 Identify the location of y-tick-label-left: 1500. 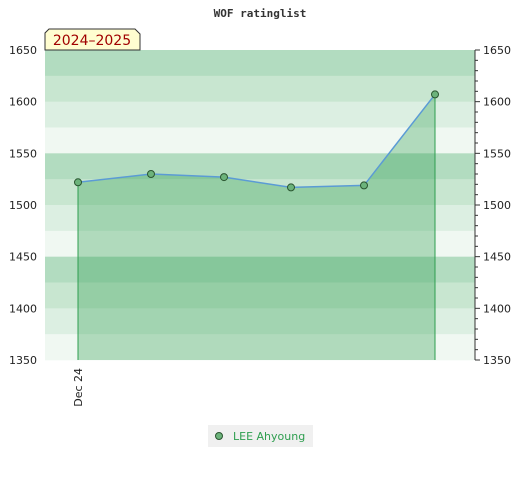
(23, 205).